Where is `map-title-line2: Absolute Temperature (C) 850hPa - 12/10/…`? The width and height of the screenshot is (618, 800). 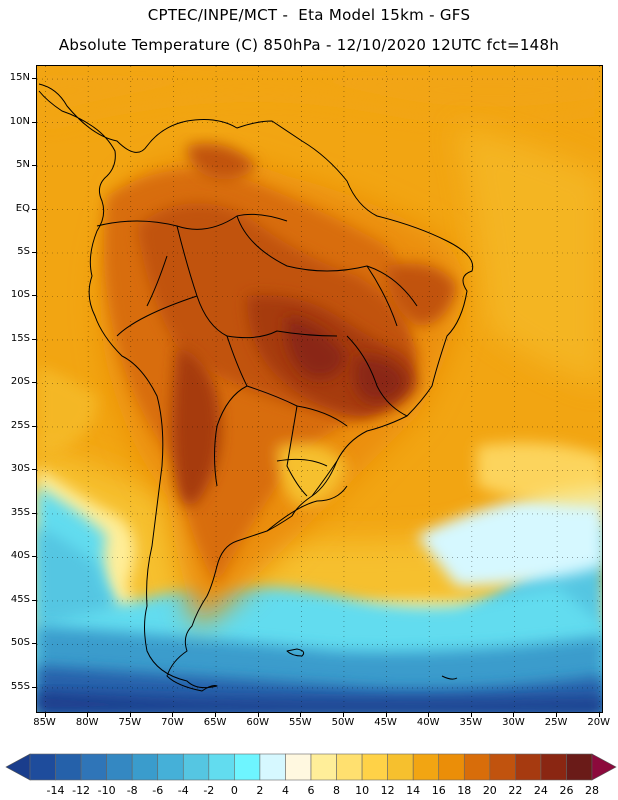
map-title-line2: Absolute Temperature (C) 850hPa - 12/10/… is located at coordinates (309, 45).